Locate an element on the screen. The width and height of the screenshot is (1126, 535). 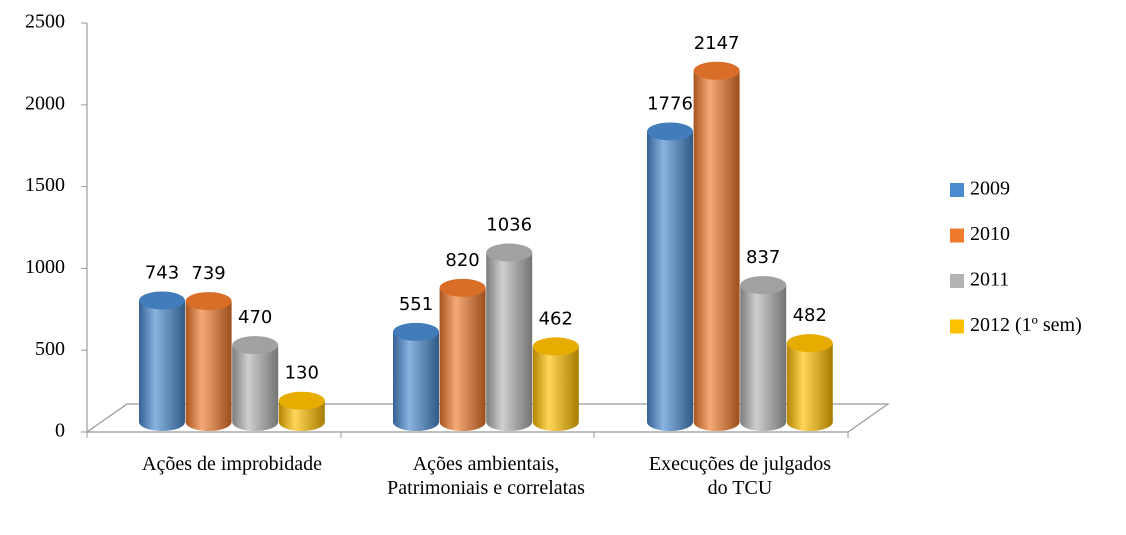
data-label: 130 is located at coordinates (302, 373).